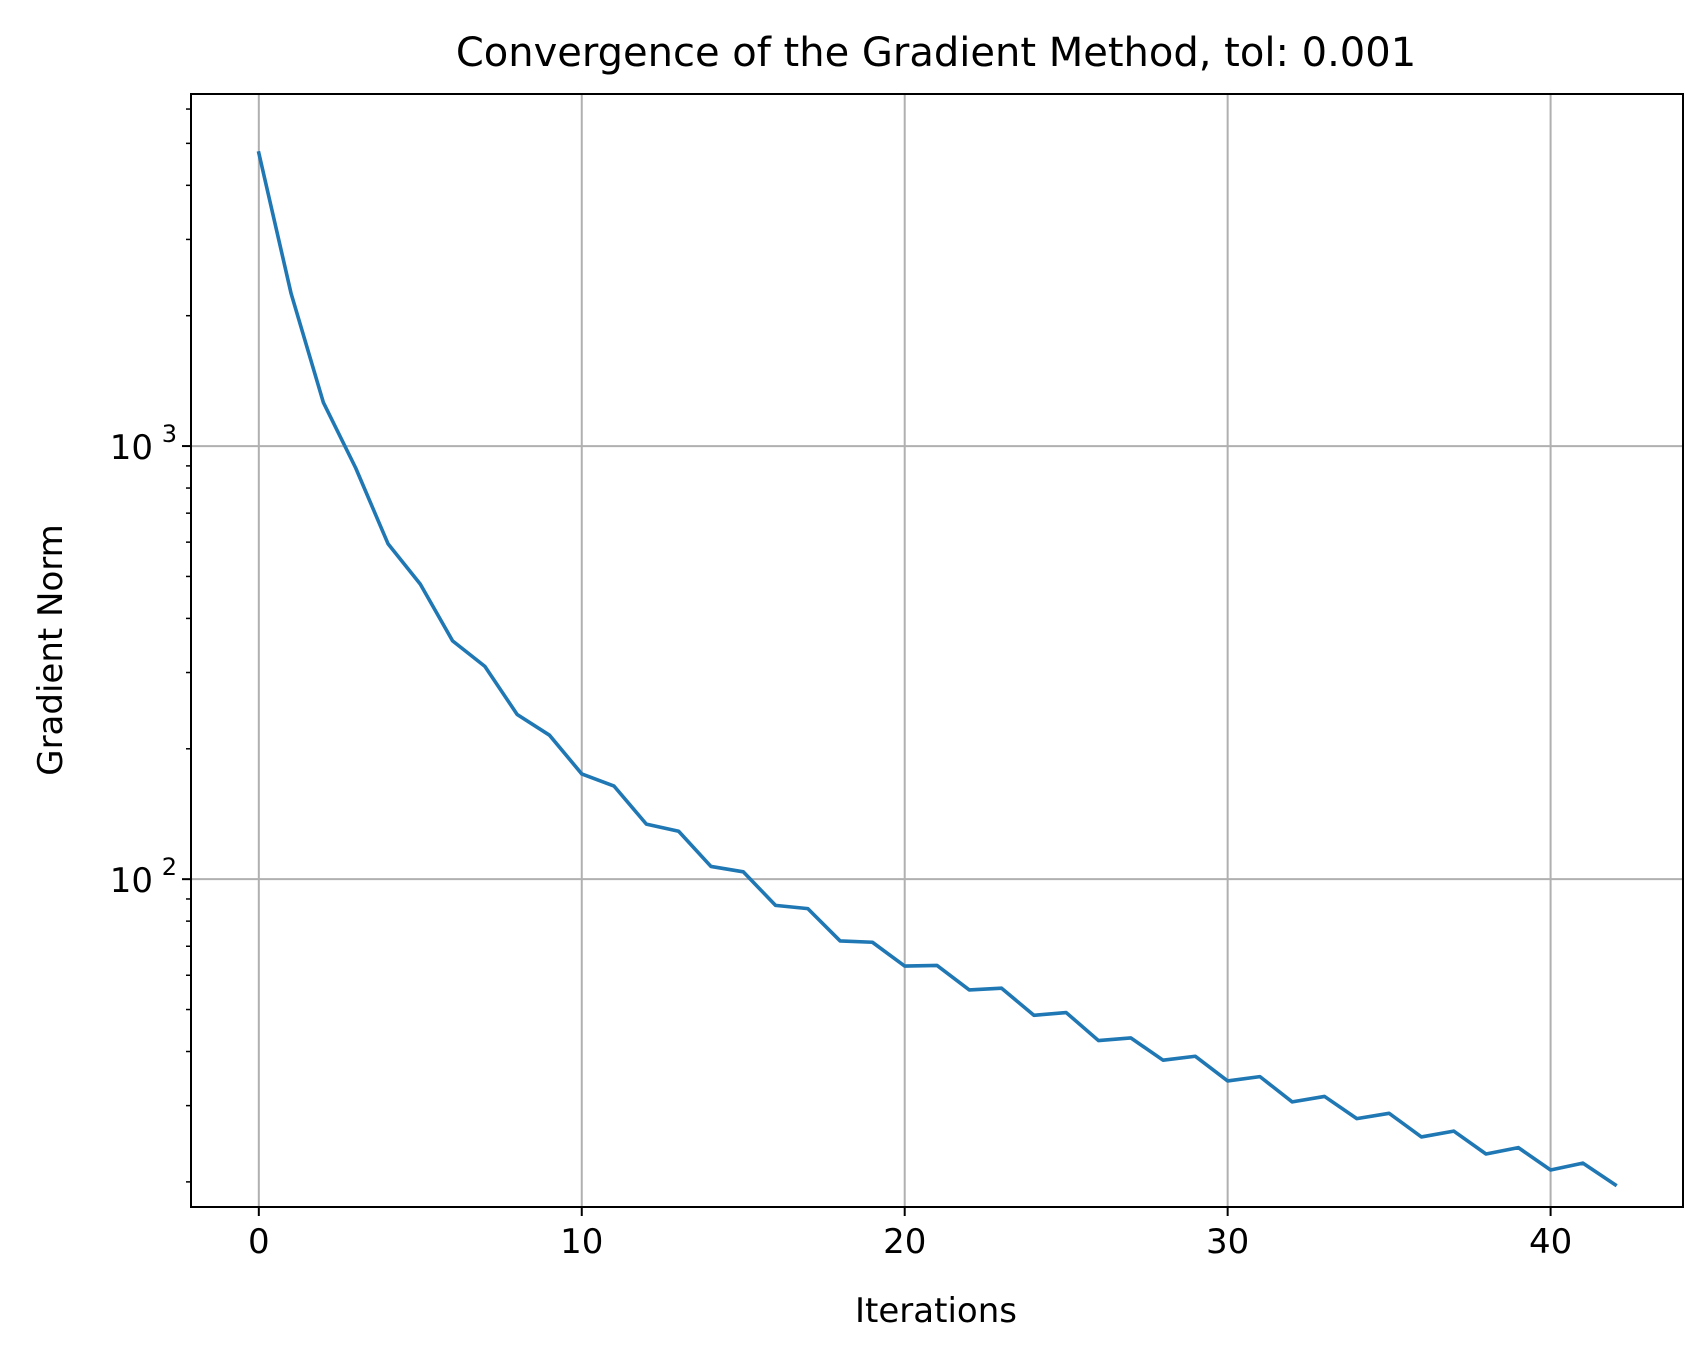 This screenshot has height=1361, width=1707. I want to click on x-tick-label: 10, so click(581, 1242).